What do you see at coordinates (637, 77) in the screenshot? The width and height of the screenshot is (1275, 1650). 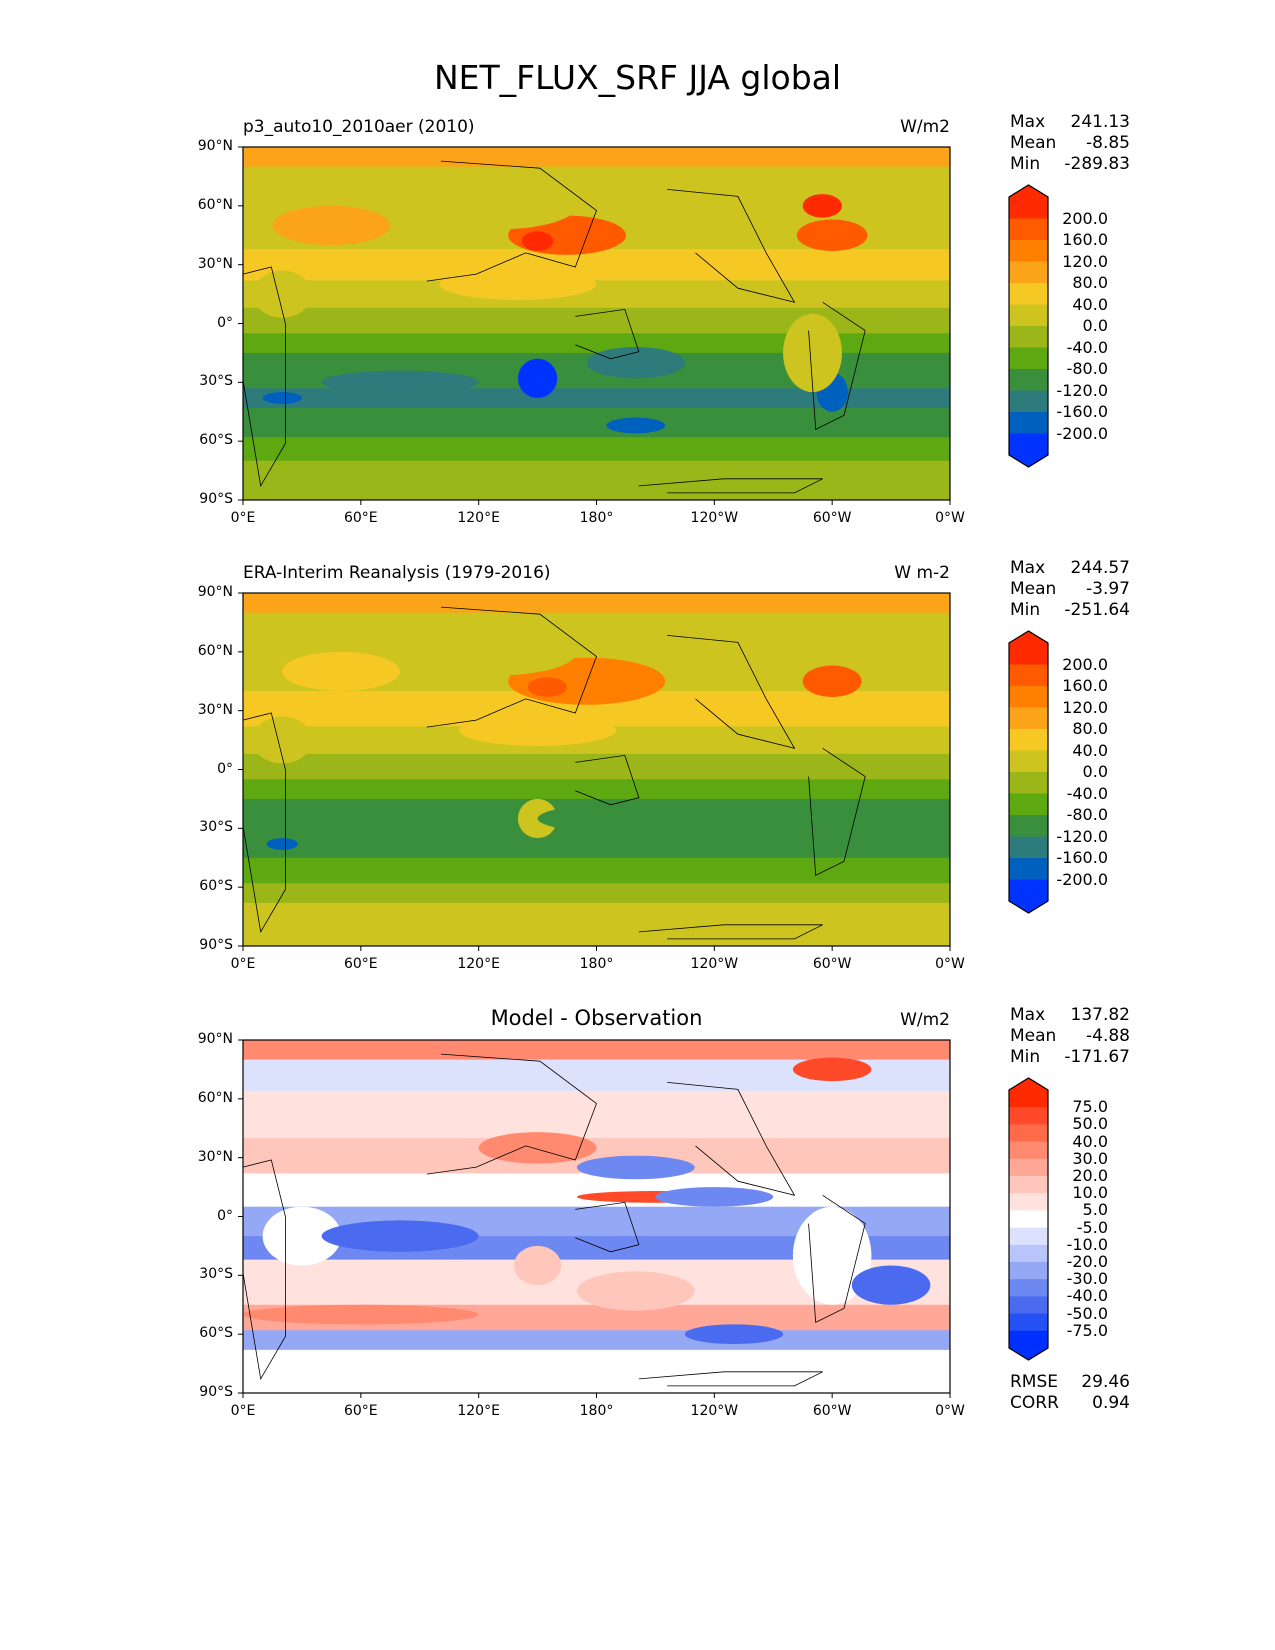 I see `figure-title: NET_FLUX_SRF JJA global` at bounding box center [637, 77].